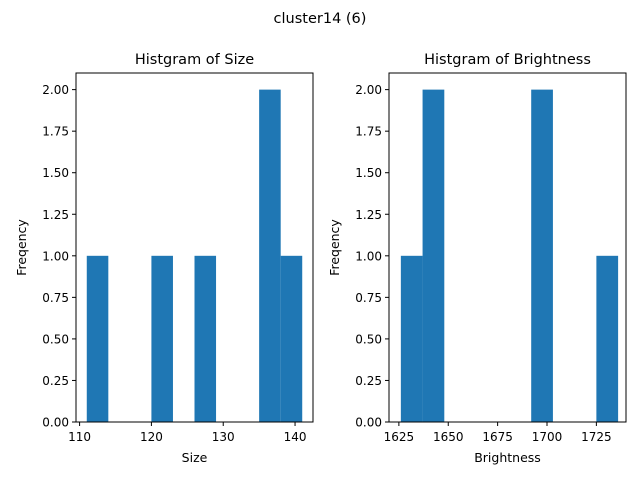 The width and height of the screenshot is (640, 480). What do you see at coordinates (195, 457) in the screenshot?
I see `x-axis-label: Size` at bounding box center [195, 457].